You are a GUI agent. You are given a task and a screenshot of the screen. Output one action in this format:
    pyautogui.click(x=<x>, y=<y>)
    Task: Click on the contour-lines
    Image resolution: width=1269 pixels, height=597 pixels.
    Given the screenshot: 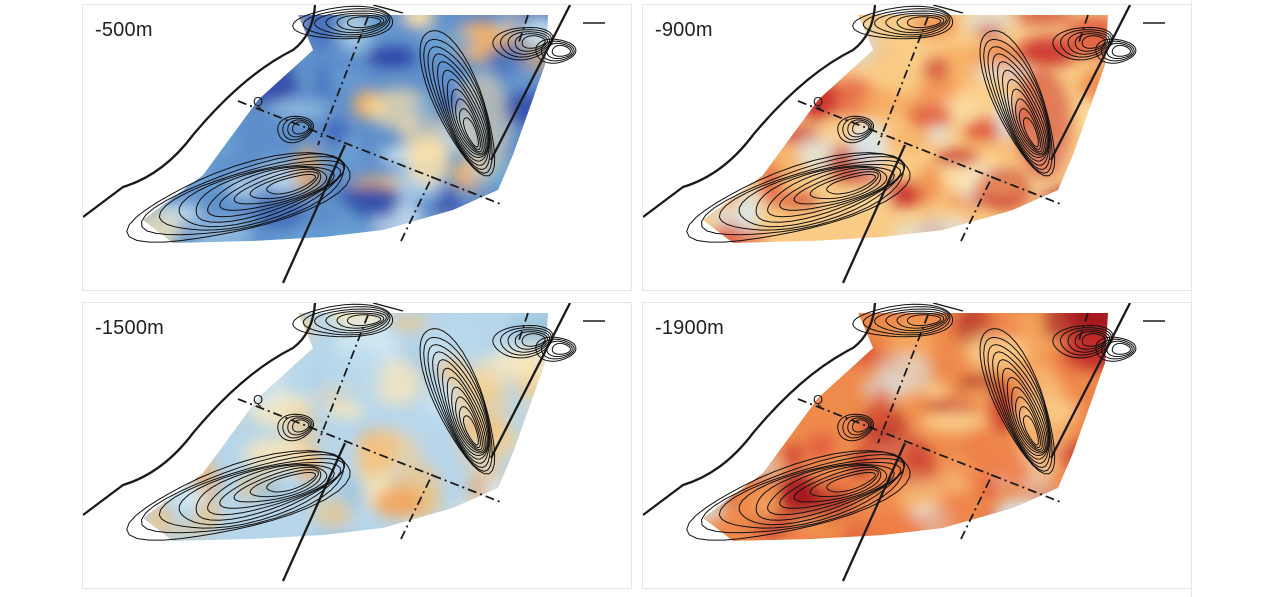 What is the action you would take?
    pyautogui.click(x=351, y=124)
    